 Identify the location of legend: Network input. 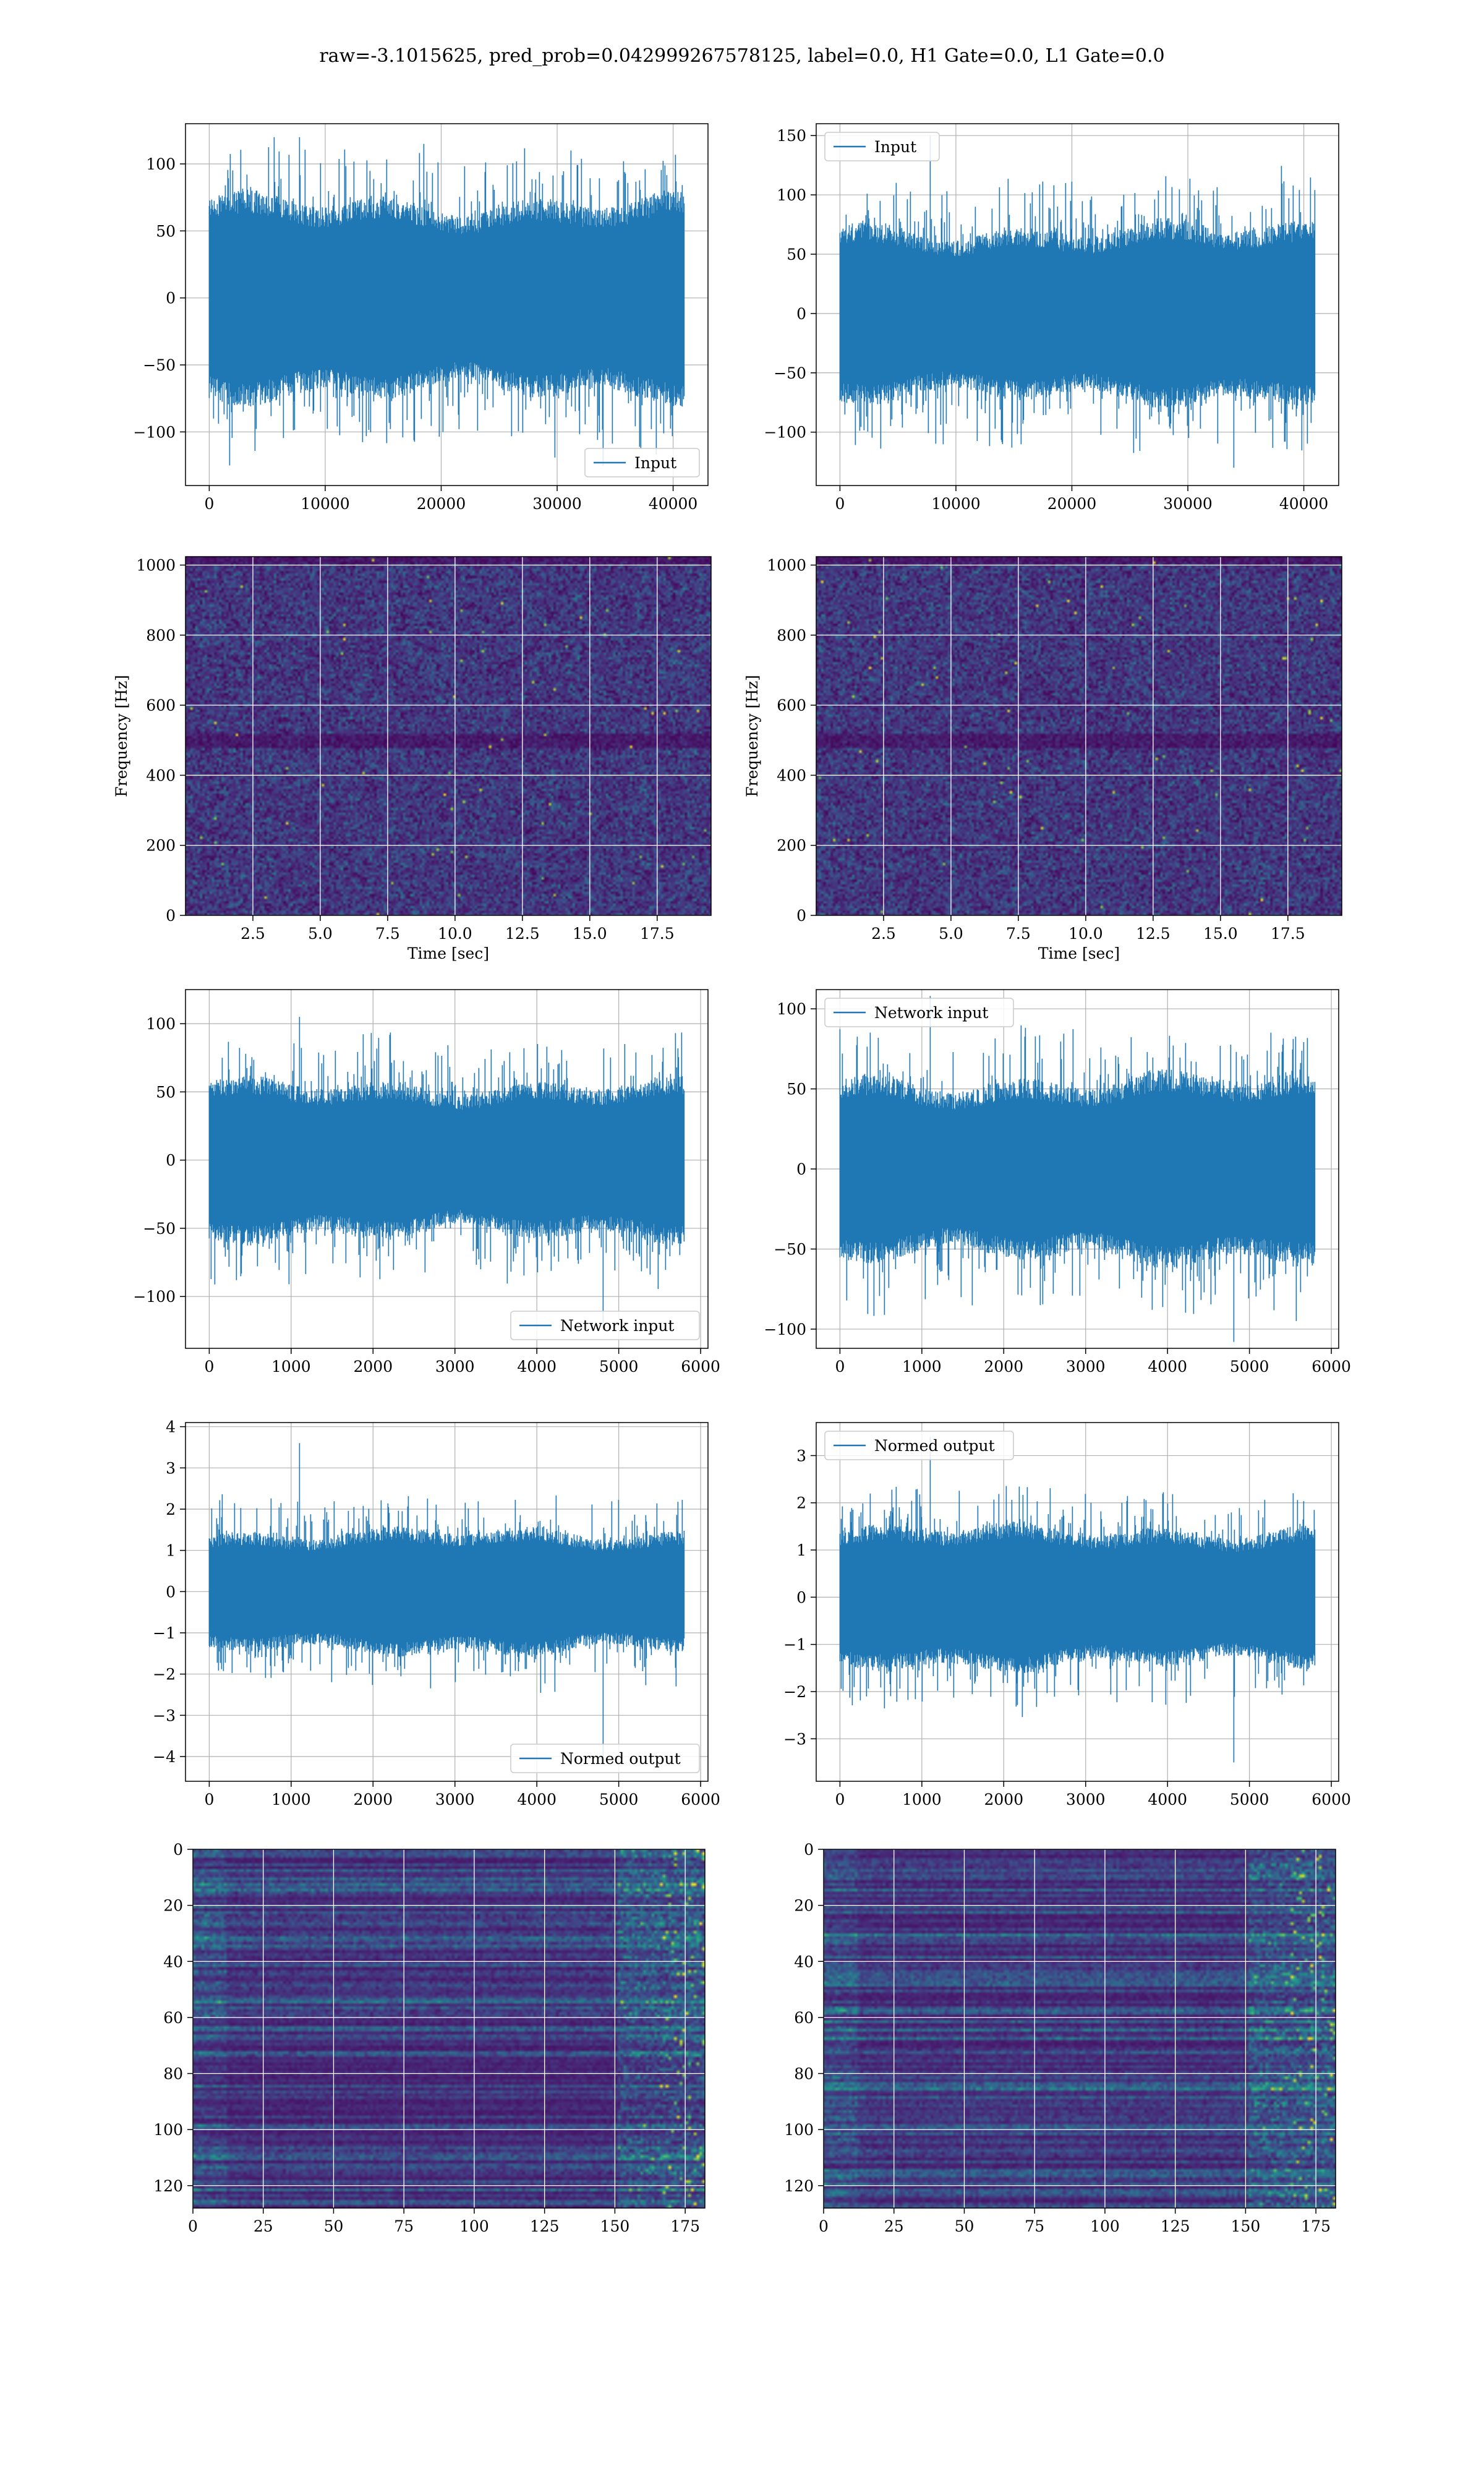
(605, 1325).